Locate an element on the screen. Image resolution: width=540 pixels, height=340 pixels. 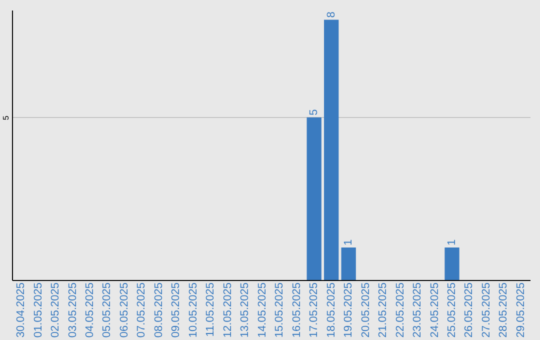
x-tick-label: 30.04.2025 is located at coordinates (21, 310).